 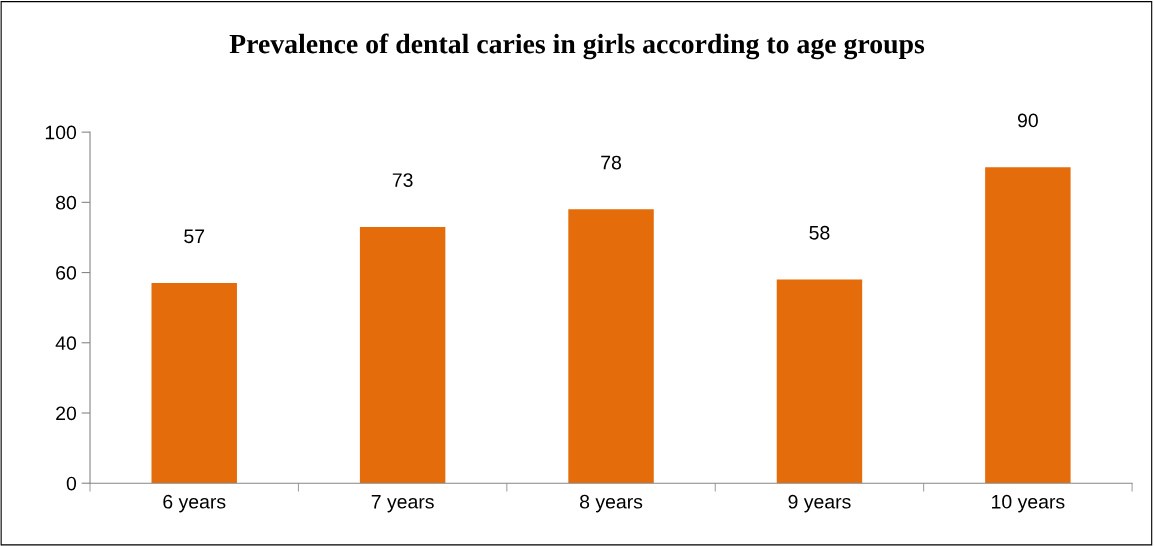 What do you see at coordinates (1027, 120) in the screenshot?
I see `data-label: 90` at bounding box center [1027, 120].